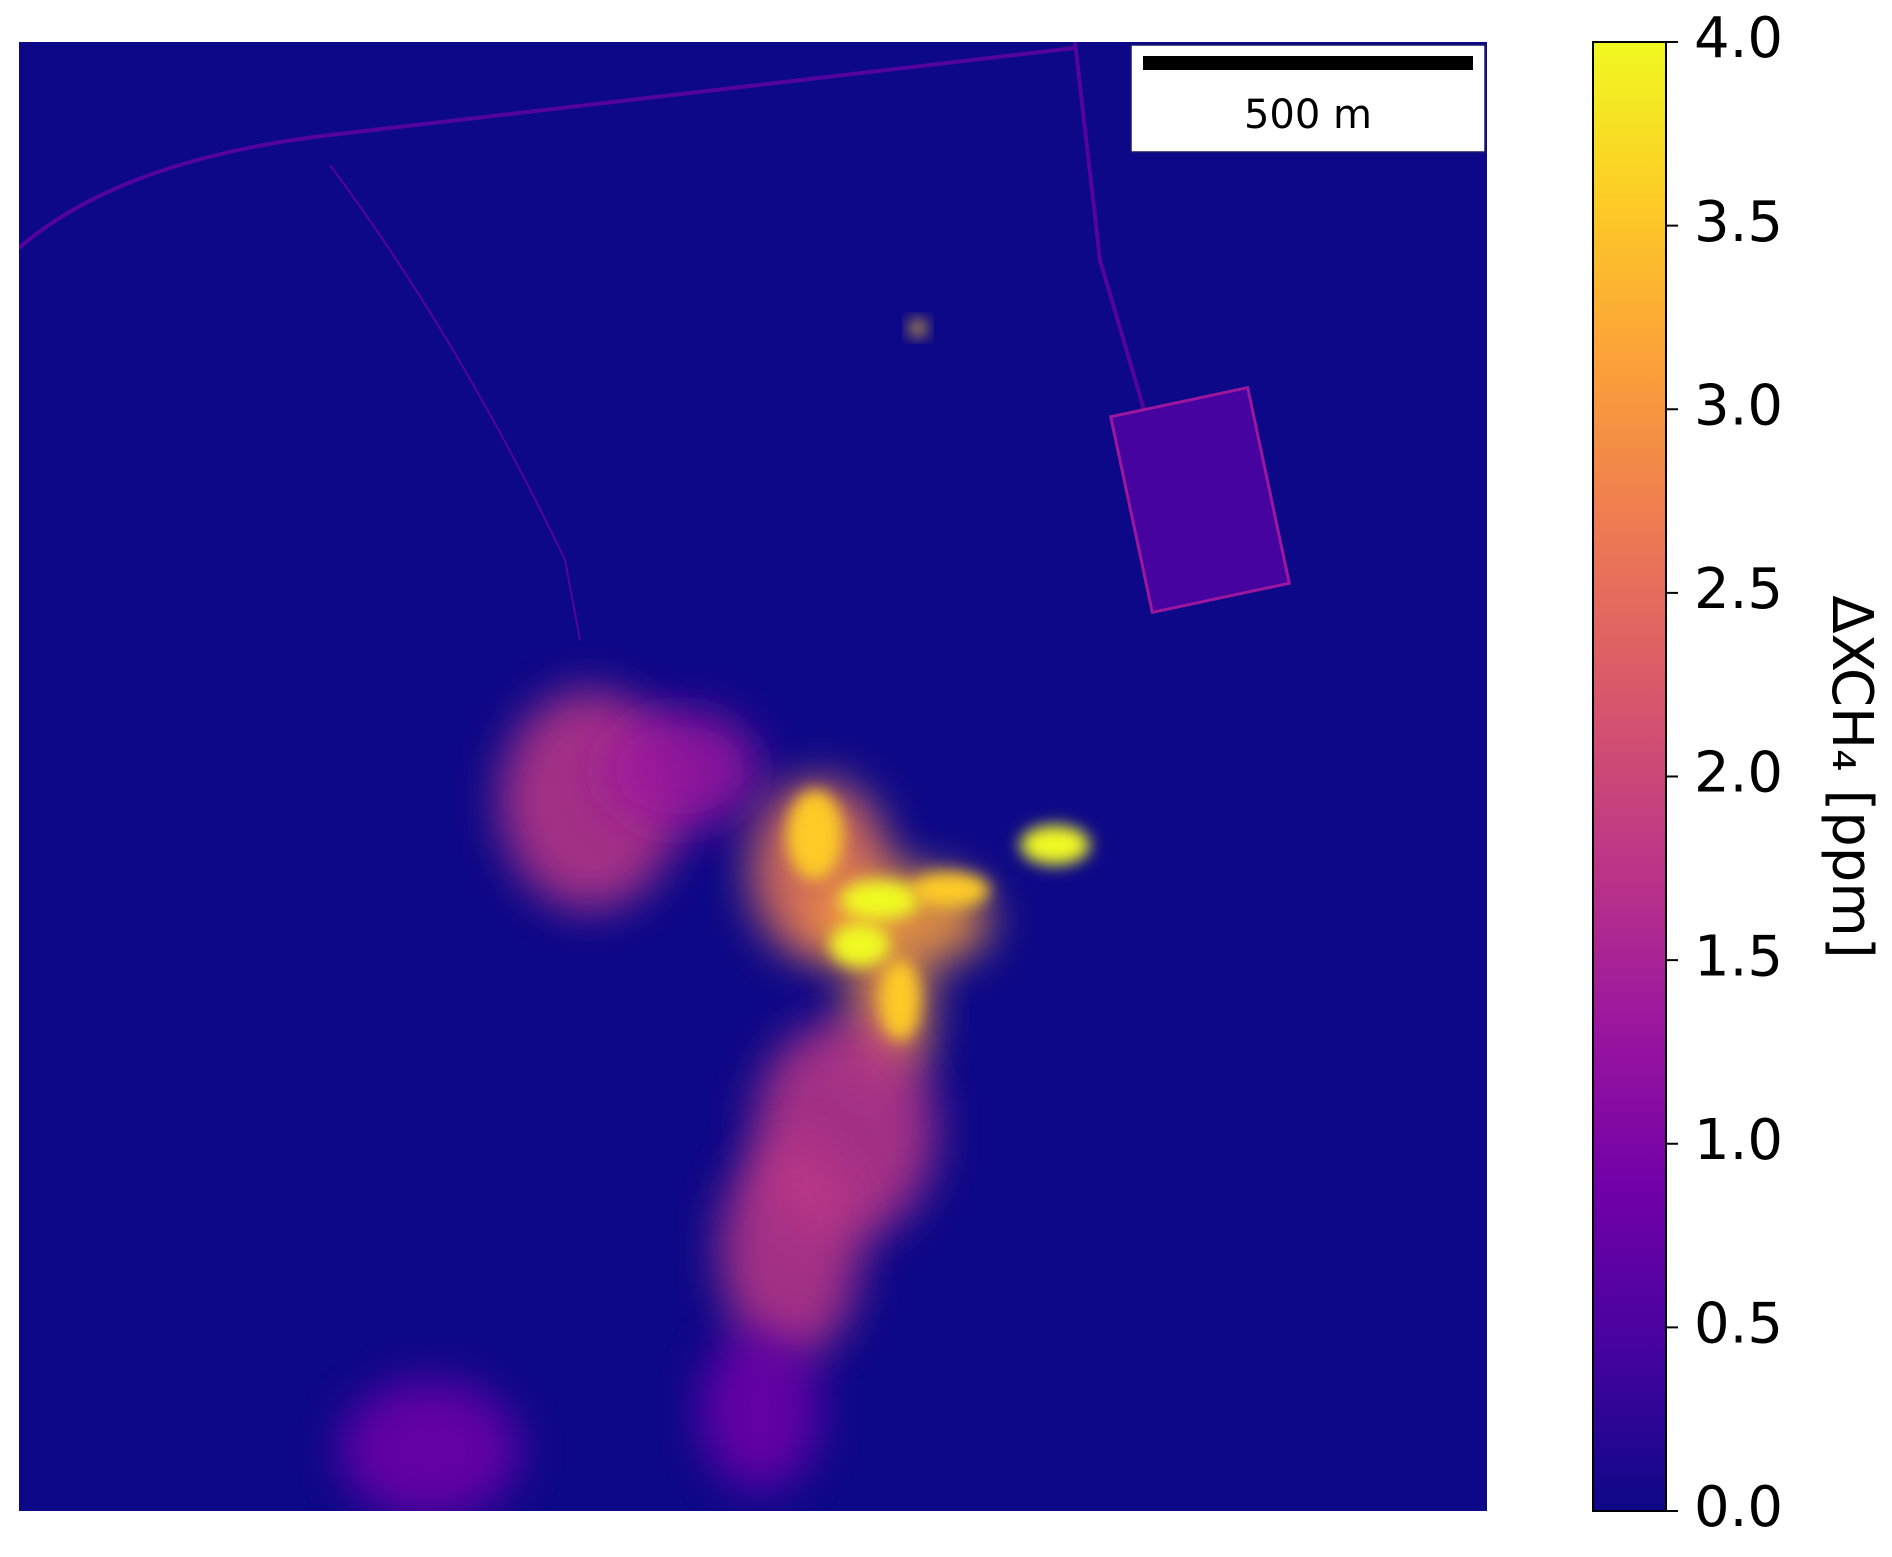 The image size is (1892, 1557). Describe the element at coordinates (1738, 773) in the screenshot. I see `colorbar-tick-label: 2.0` at that location.